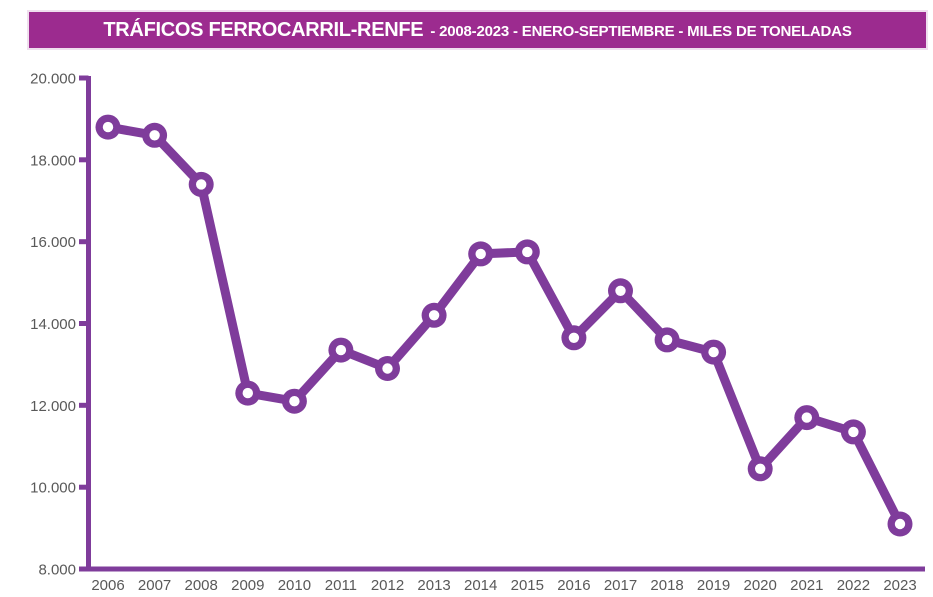 This screenshot has height=597, width=933. I want to click on x-tick-label-2023: 2023, so click(899, 585).